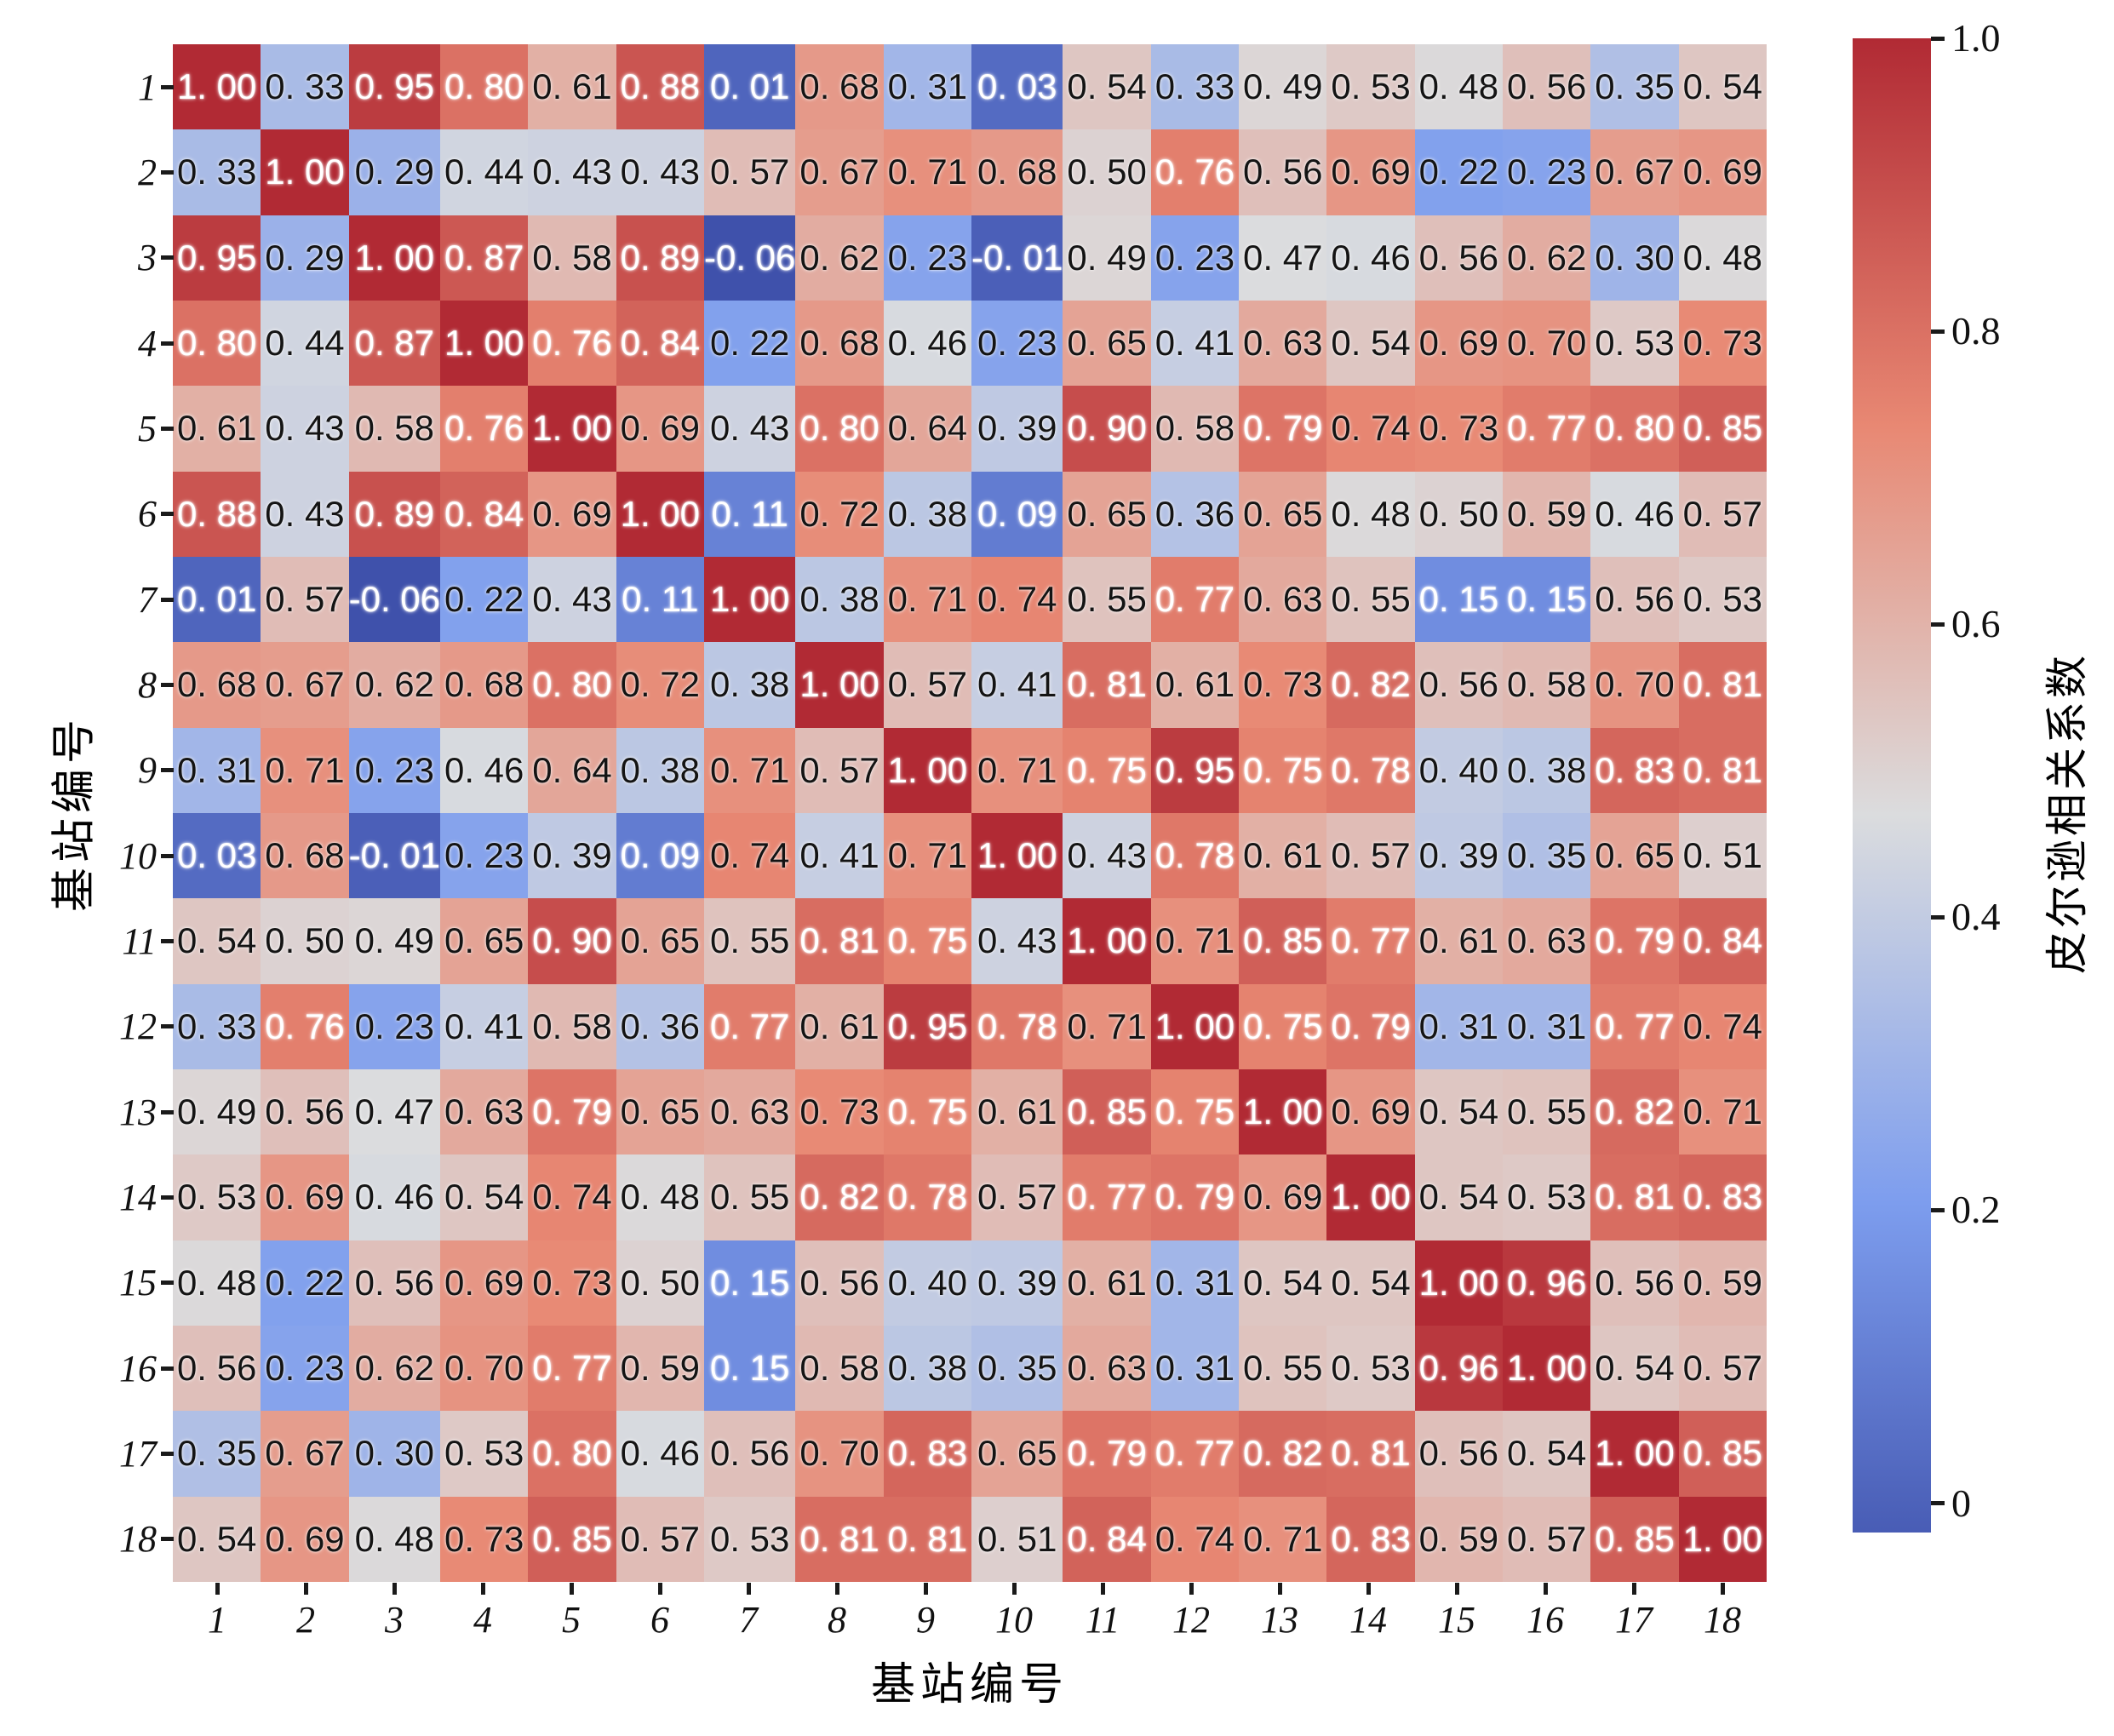  Describe the element at coordinates (1634, 1026) in the screenshot. I see `heatmap-cell: 0. 77` at that location.